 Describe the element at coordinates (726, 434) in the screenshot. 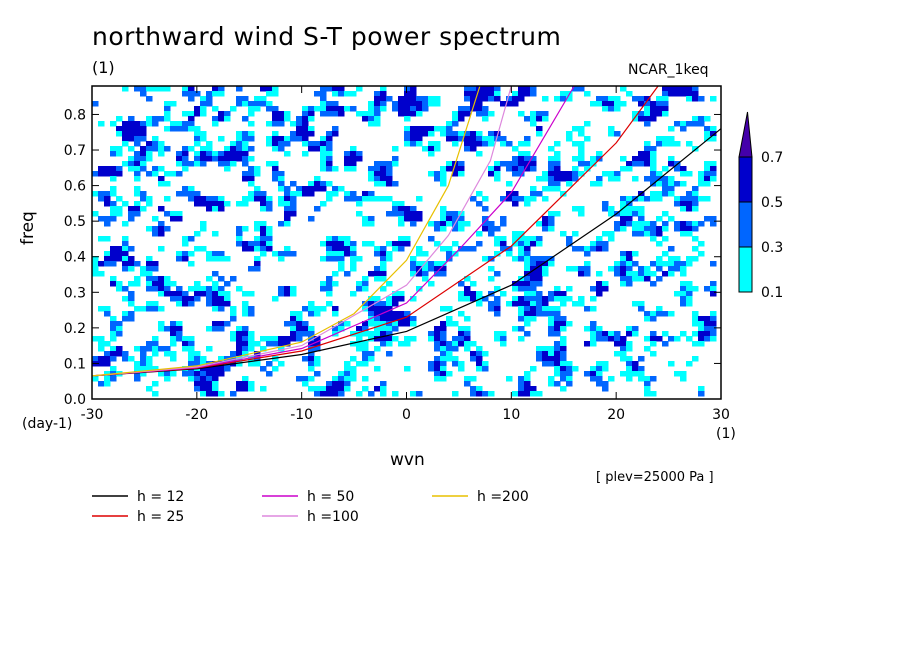

I see `x-axis-unit: (1)` at that location.